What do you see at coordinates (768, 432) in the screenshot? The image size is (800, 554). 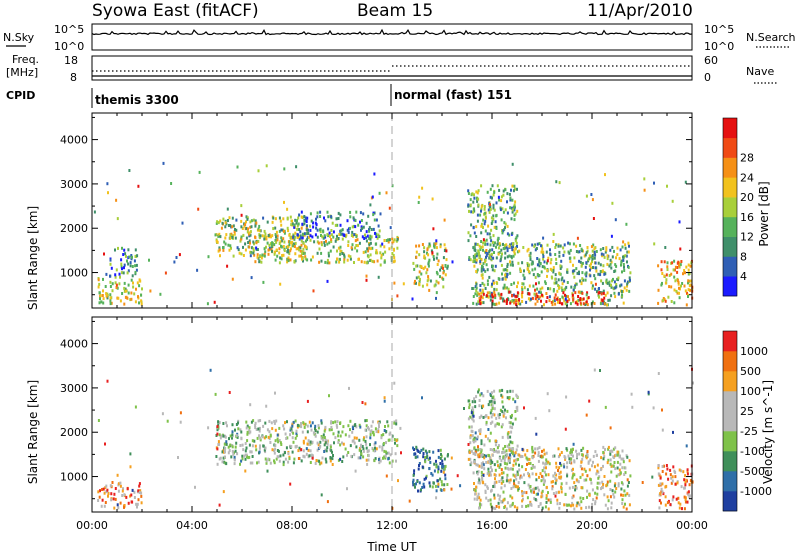 I see `velocity-colorbar-label: Velocity [m s^-1]` at bounding box center [768, 432].